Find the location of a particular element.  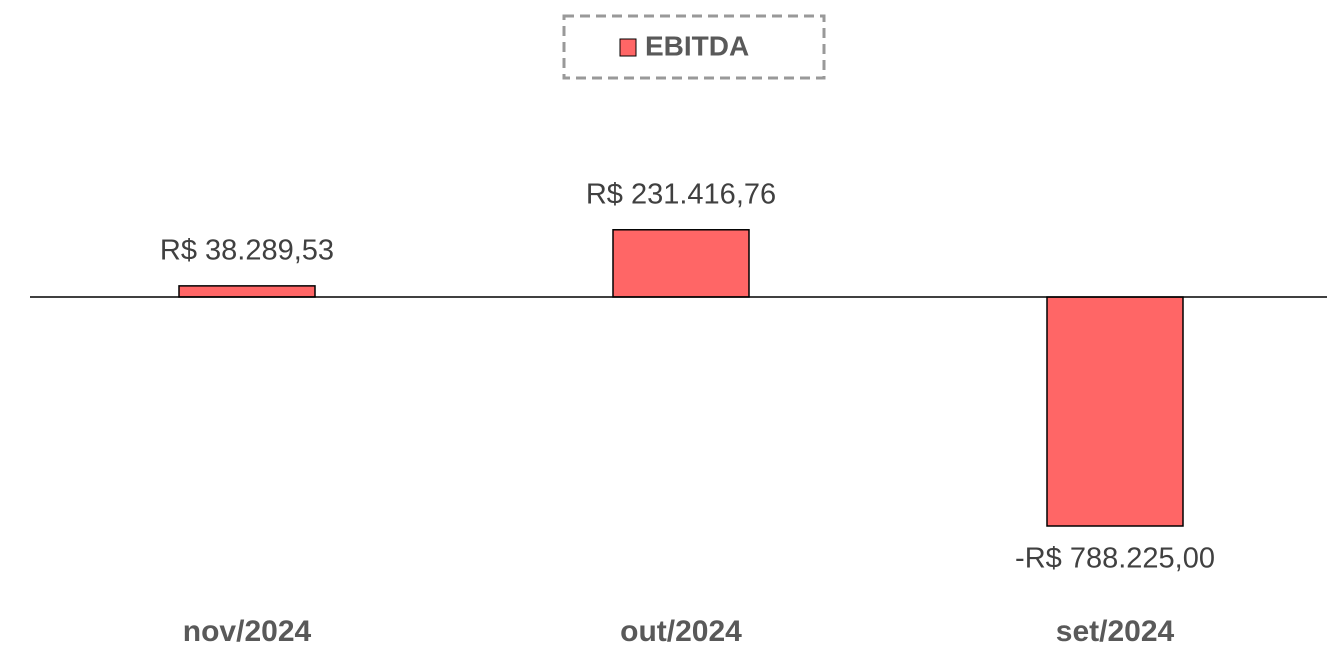

value-label: R$ 231.416,76 is located at coordinates (681, 194).